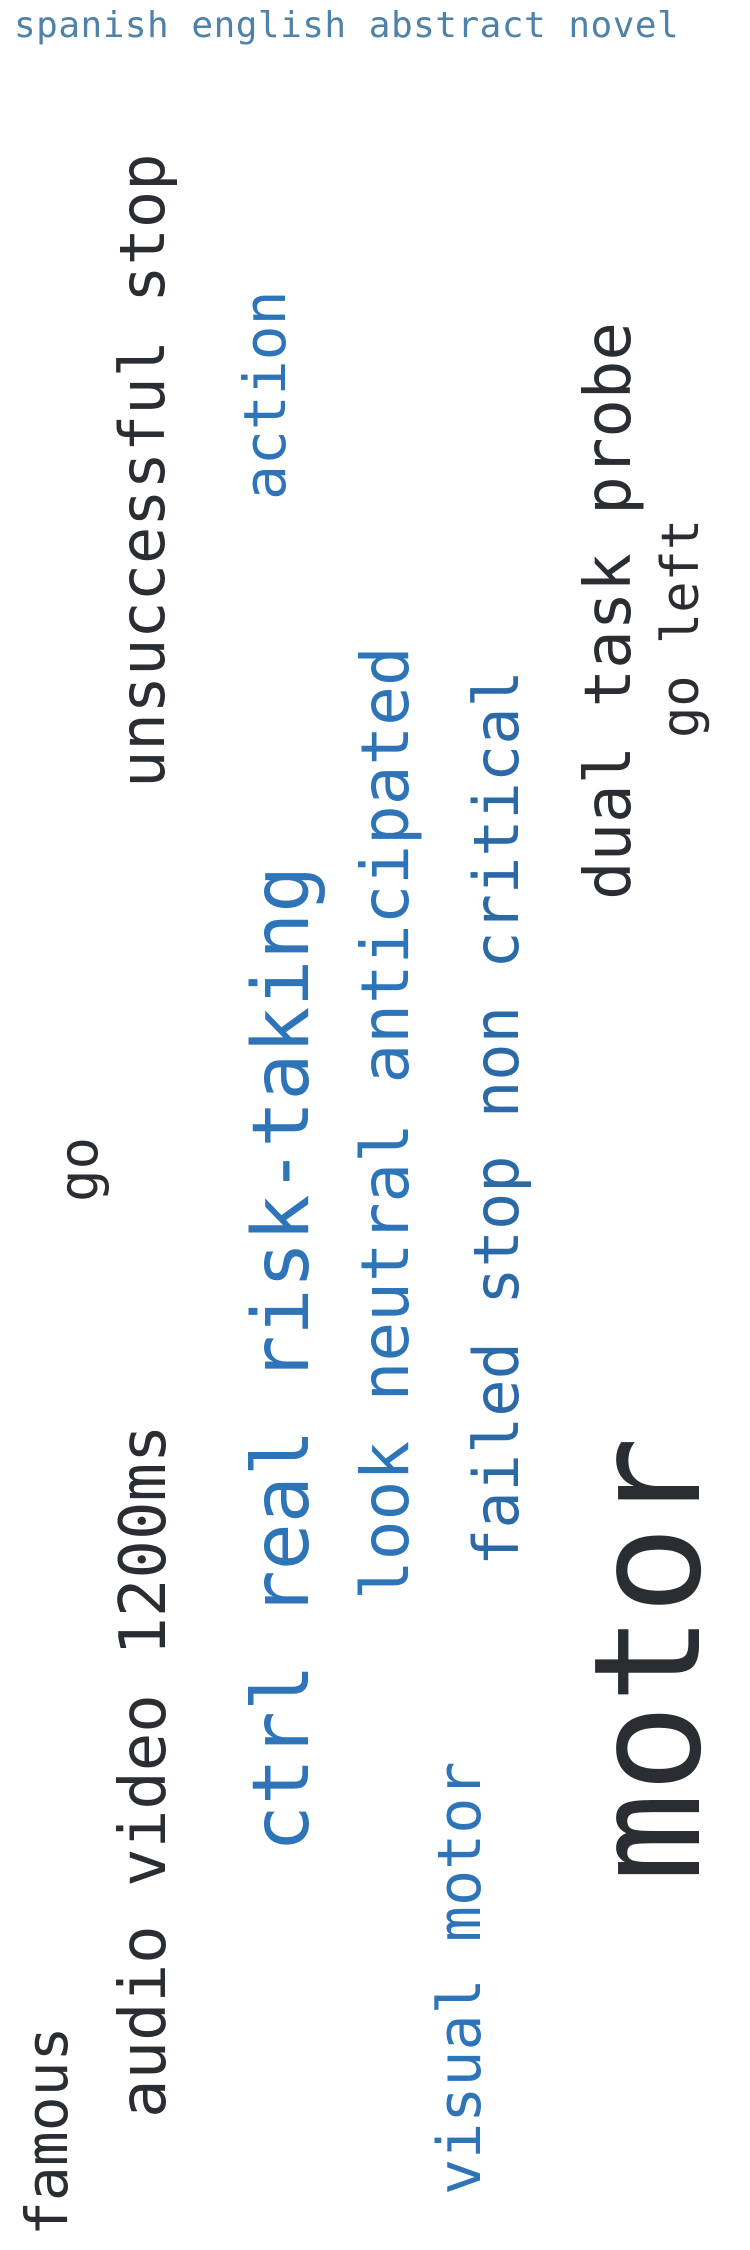 The width and height of the screenshot is (750, 2250). I want to click on word-ctrl-real-risk-taking: ctrl real risk-taking, so click(282, 1358).